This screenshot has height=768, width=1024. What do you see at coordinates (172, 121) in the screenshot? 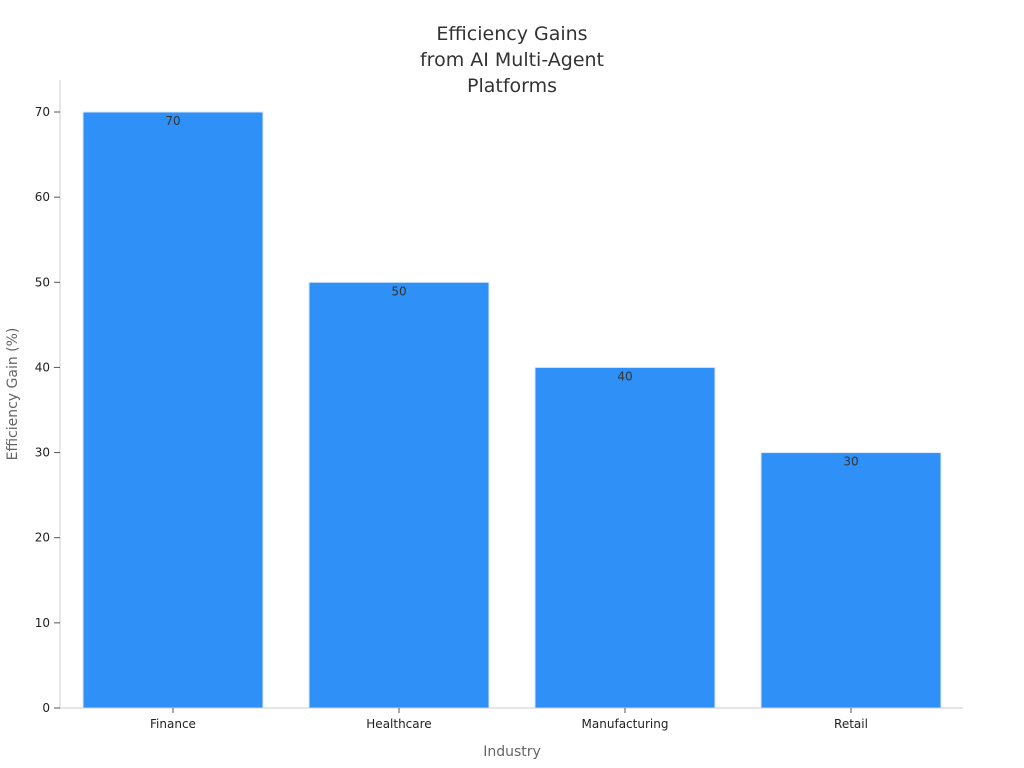
I see `data-label: 70` at bounding box center [172, 121].